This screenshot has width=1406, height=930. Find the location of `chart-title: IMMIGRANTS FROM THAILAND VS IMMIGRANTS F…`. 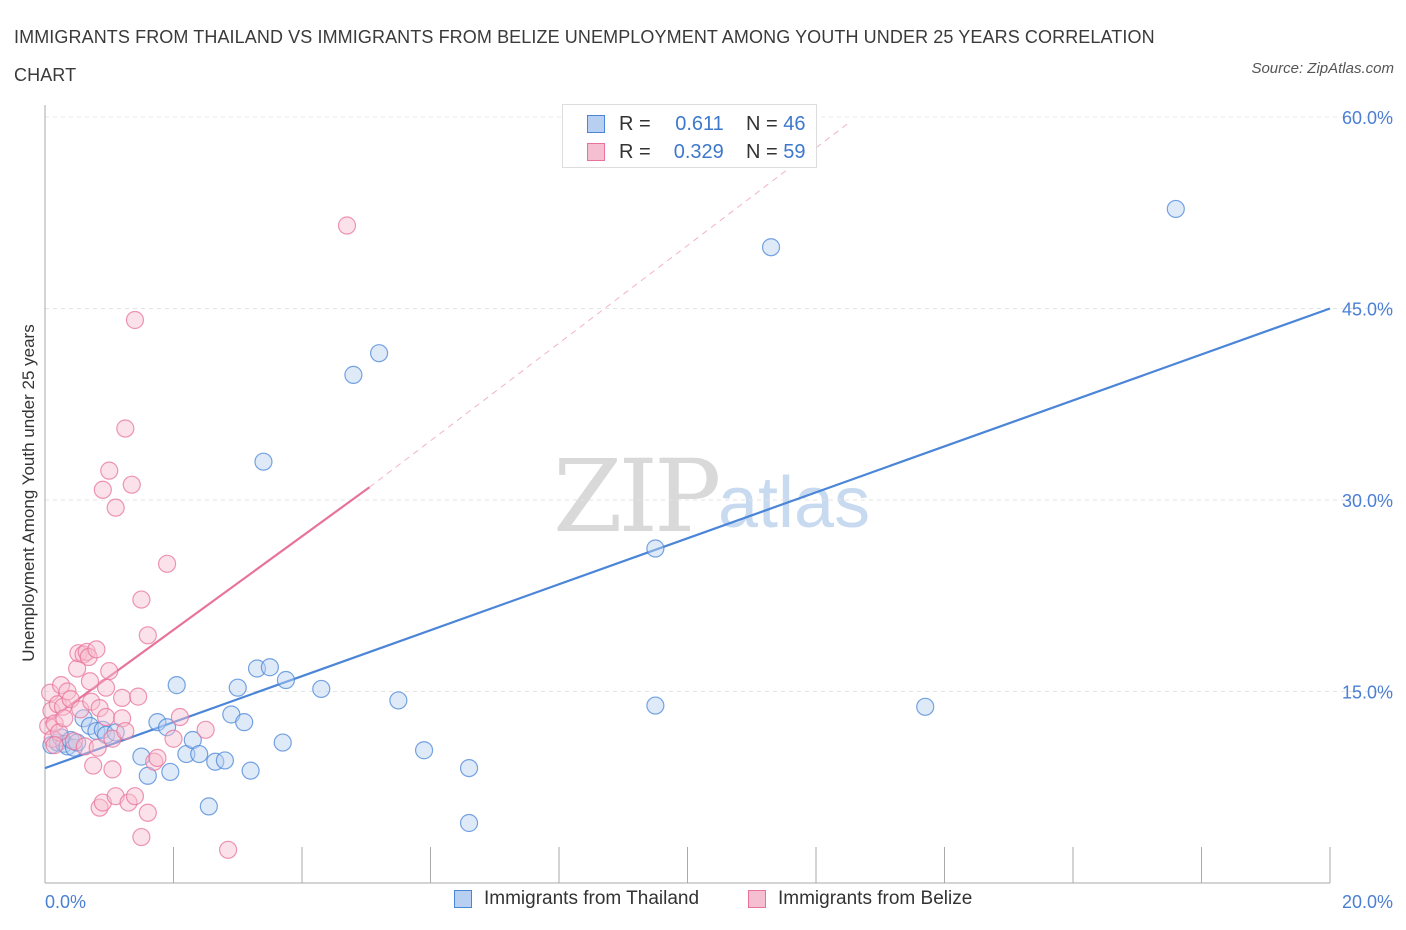

chart-title: IMMIGRANTS FROM THAILAND VS IMMIGRANTS F… is located at coordinates (584, 56).